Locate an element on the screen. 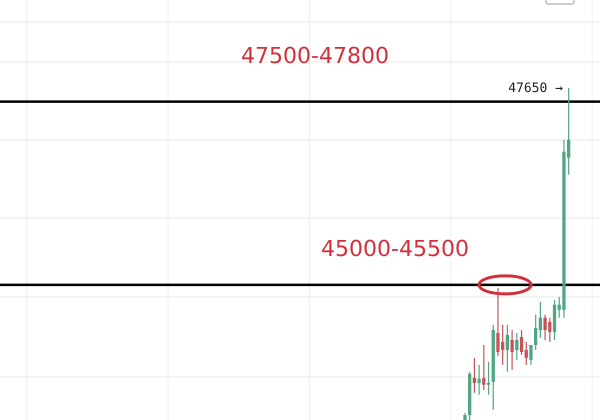 The width and height of the screenshot is (600, 420). annotation: 45000-45500 is located at coordinates (395, 249).